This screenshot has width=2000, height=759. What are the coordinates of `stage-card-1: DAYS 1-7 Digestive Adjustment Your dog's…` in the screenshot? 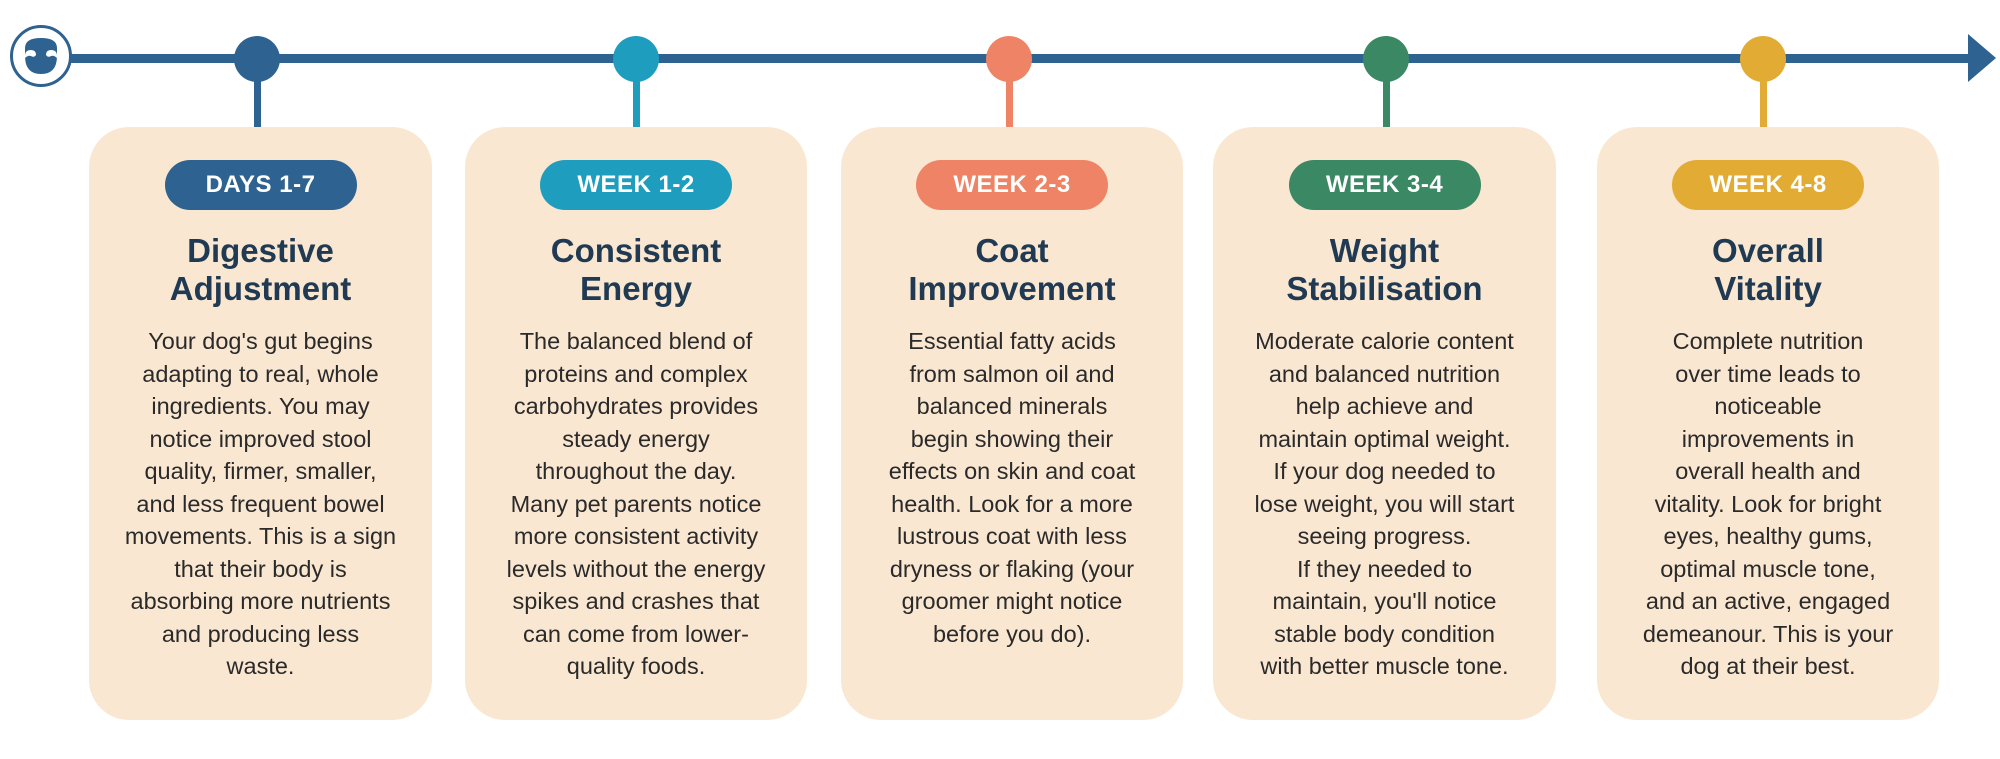 It's located at (260, 423).